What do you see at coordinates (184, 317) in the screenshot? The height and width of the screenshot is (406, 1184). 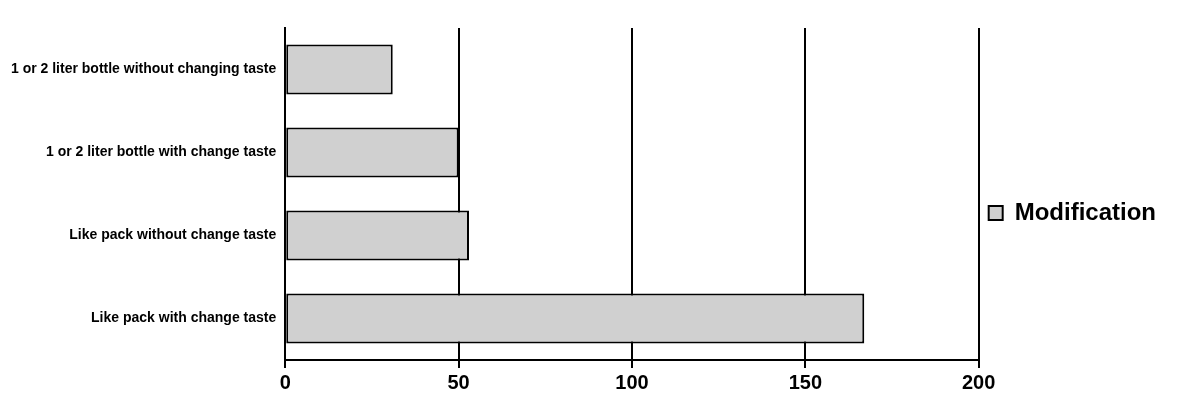 I see `y-tick-label: Like pack with change taste` at bounding box center [184, 317].